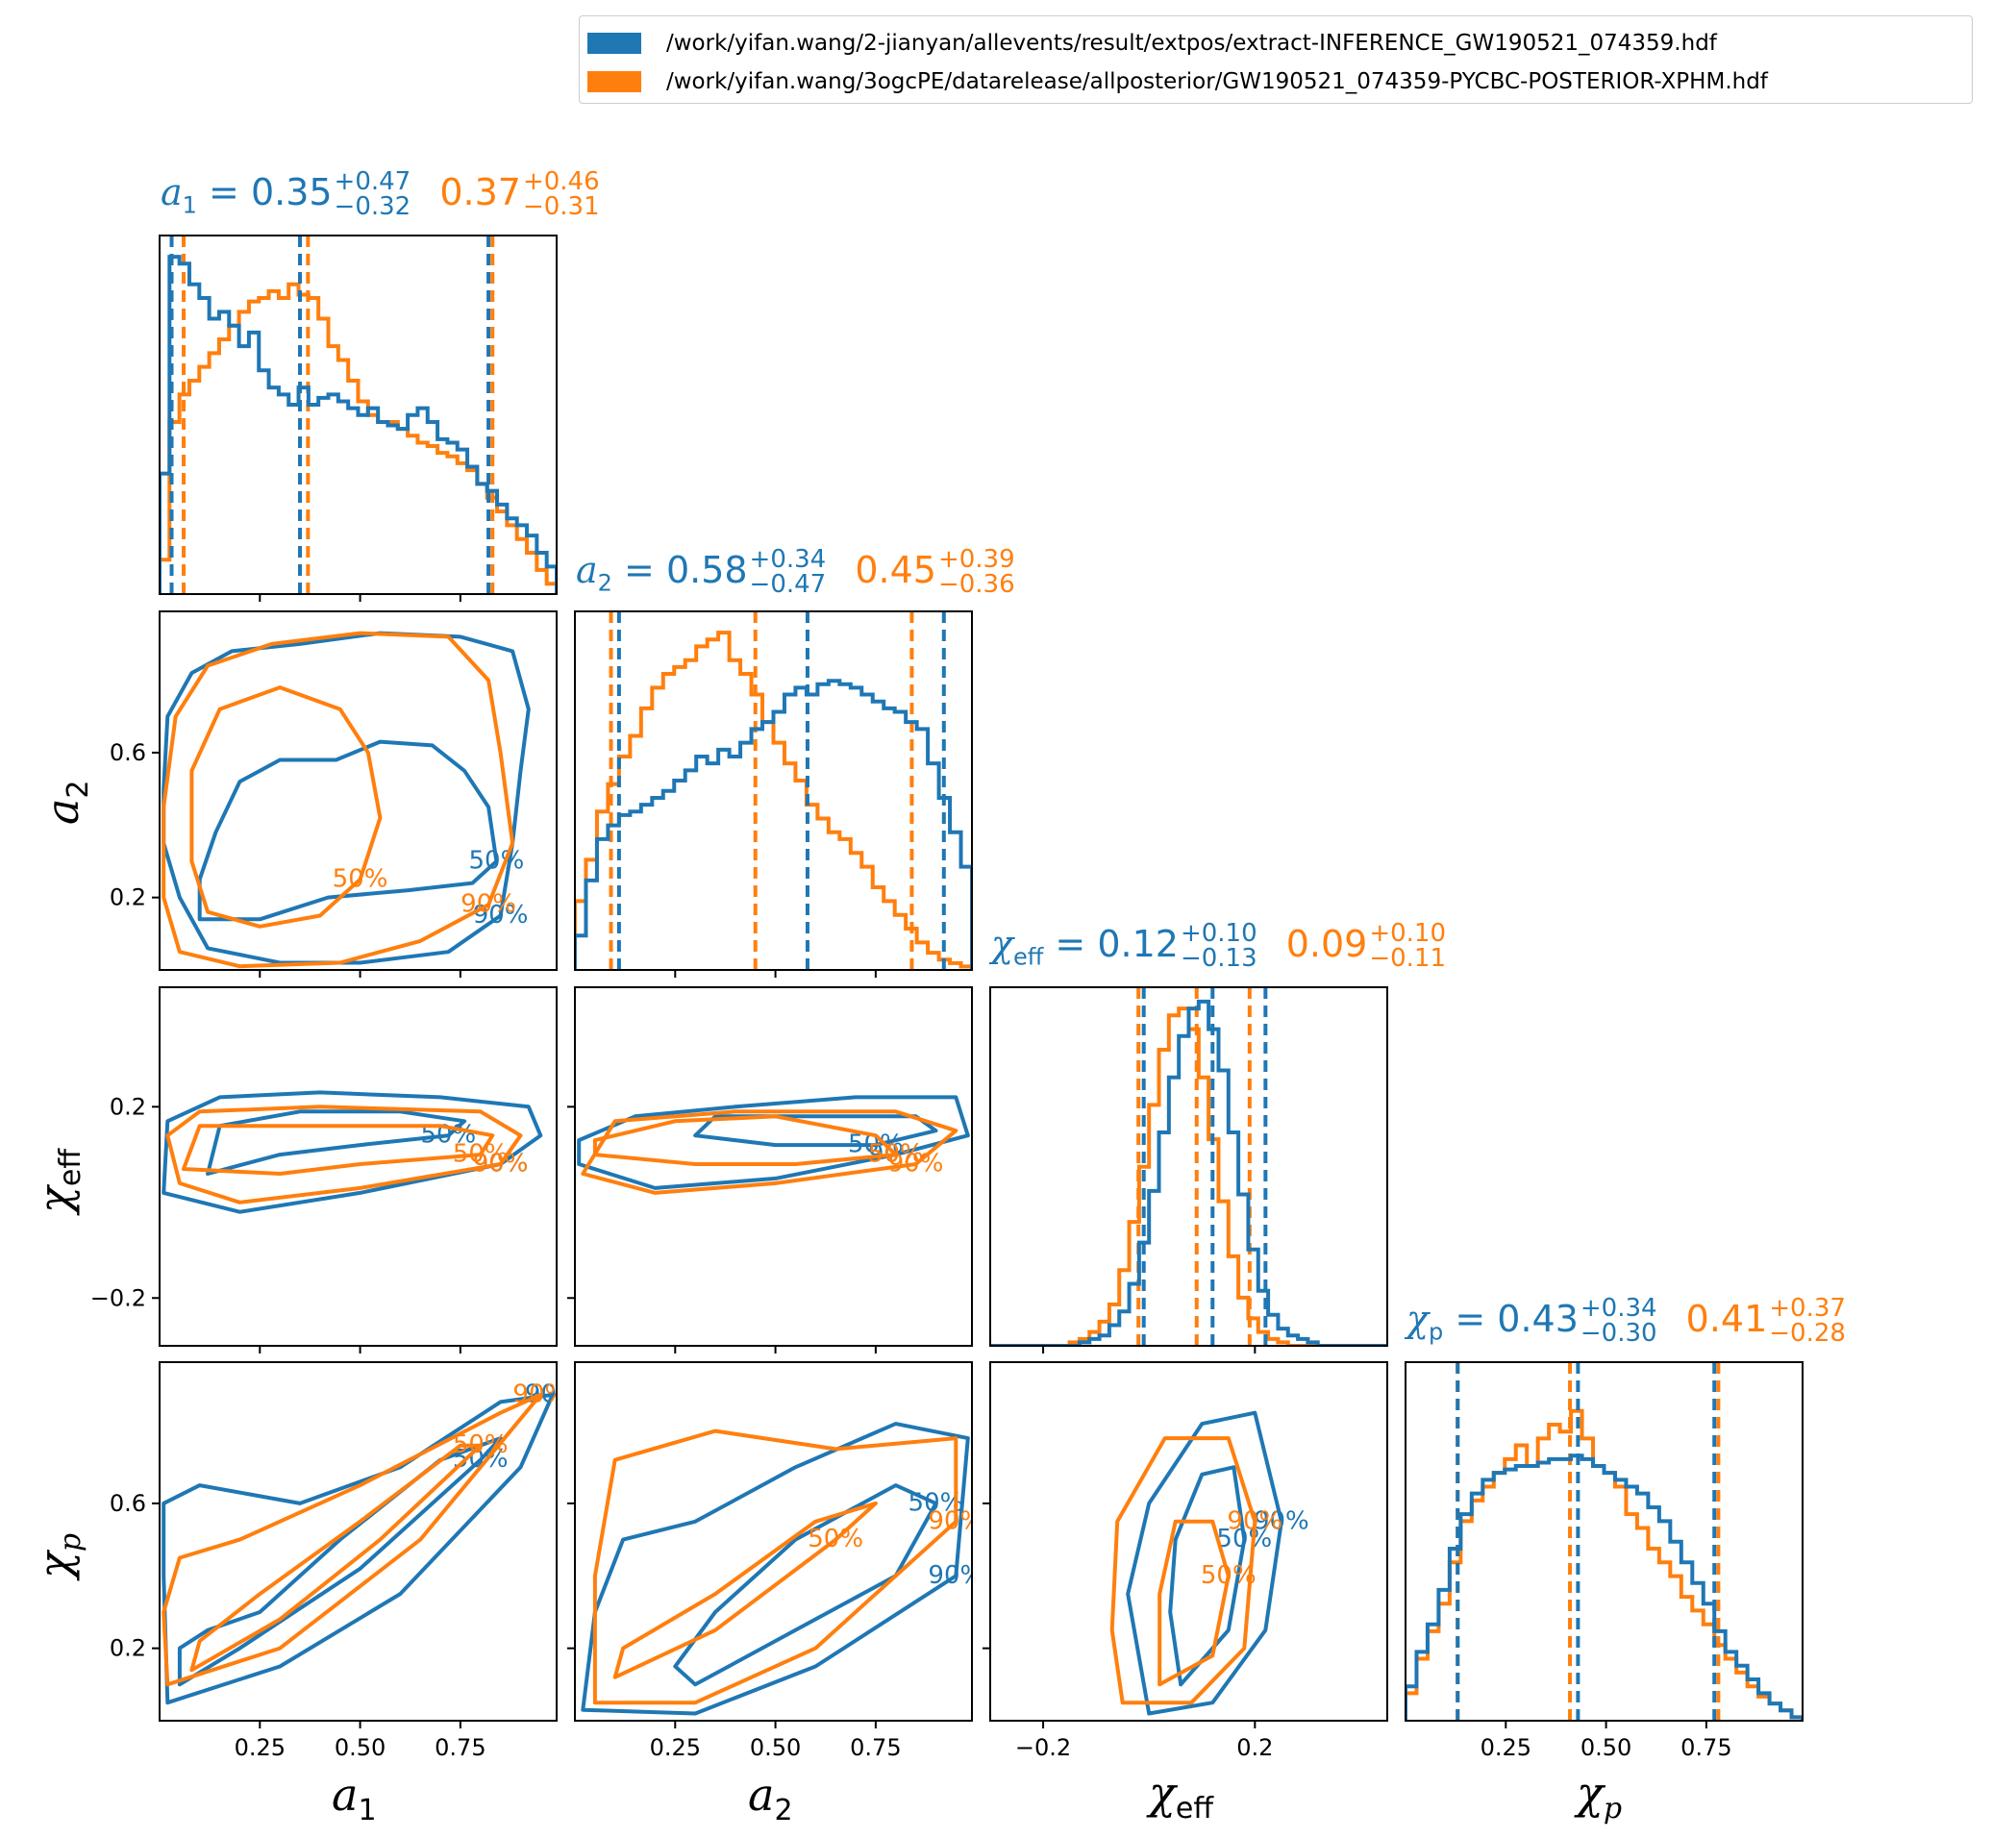 The image size is (2016, 1838). Describe the element at coordinates (1604, 1587) in the screenshot. I see `histogram-blue-chi_p` at that location.